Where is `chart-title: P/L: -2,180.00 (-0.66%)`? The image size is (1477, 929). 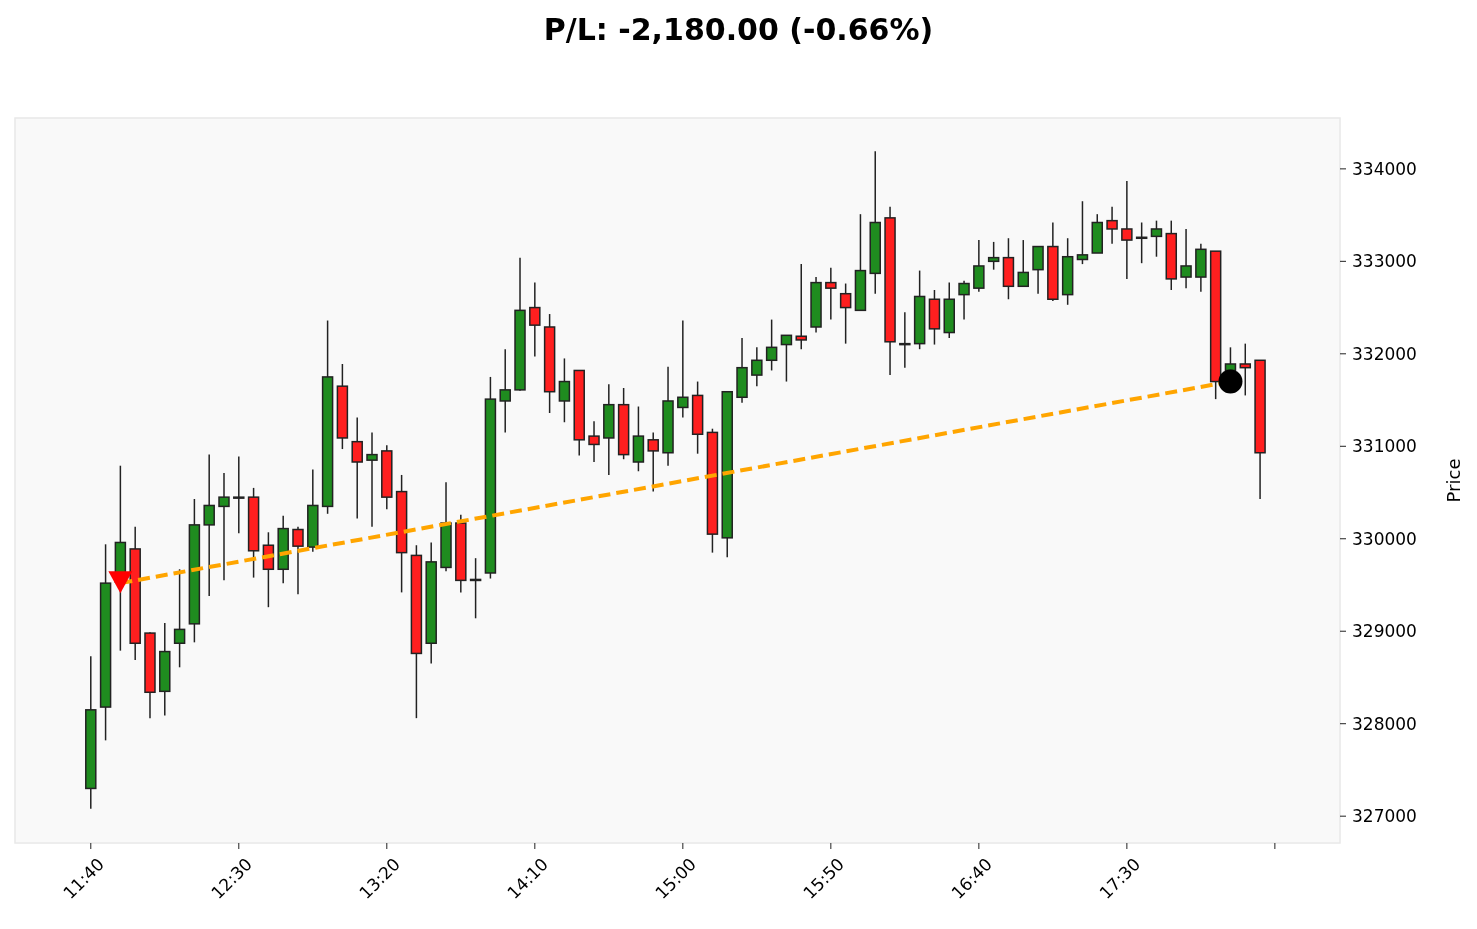 chart-title: P/L: -2,180.00 (-0.66%) is located at coordinates (738, 29).